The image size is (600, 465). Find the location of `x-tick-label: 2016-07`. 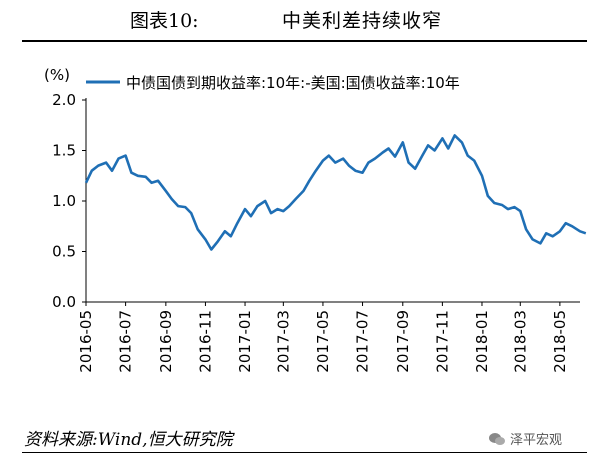

x-tick-label: 2016-07 is located at coordinates (126, 341).